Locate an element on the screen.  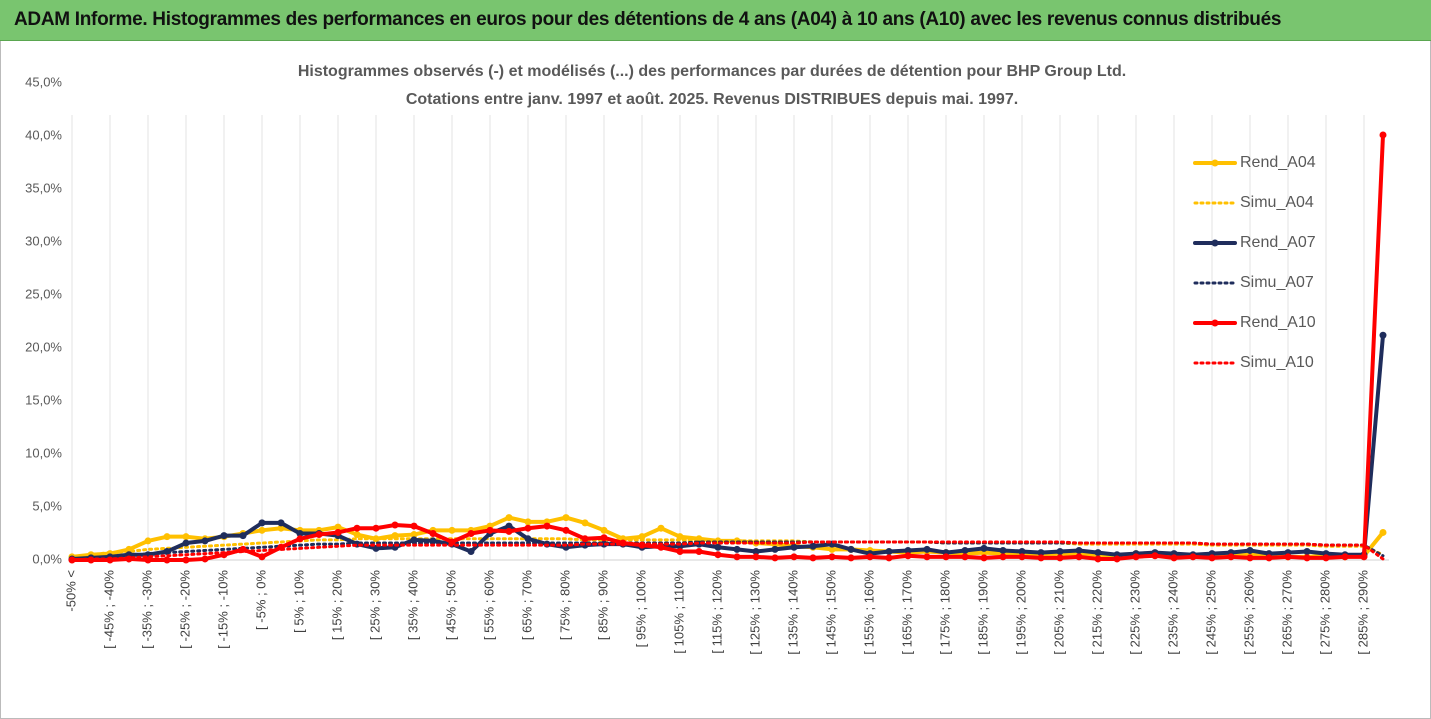
x-tick-label: [ 165% ; 170% is located at coordinates (906, 612).